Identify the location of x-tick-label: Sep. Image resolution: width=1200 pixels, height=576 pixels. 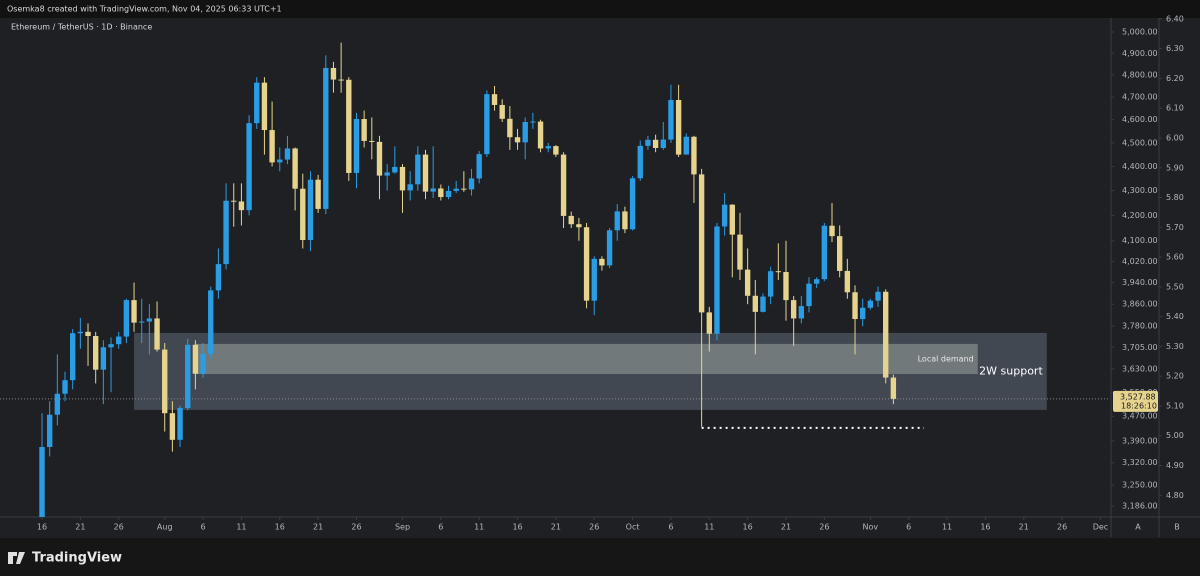
(402, 527).